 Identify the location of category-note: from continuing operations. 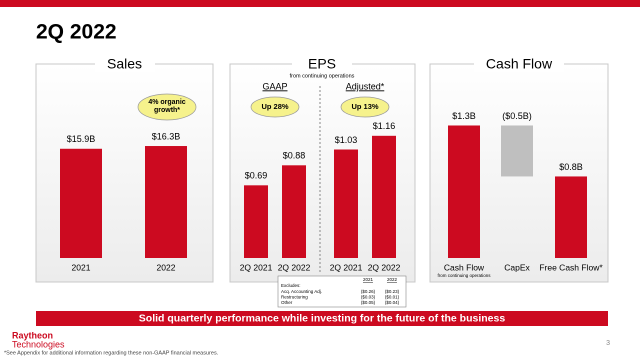
(464, 275).